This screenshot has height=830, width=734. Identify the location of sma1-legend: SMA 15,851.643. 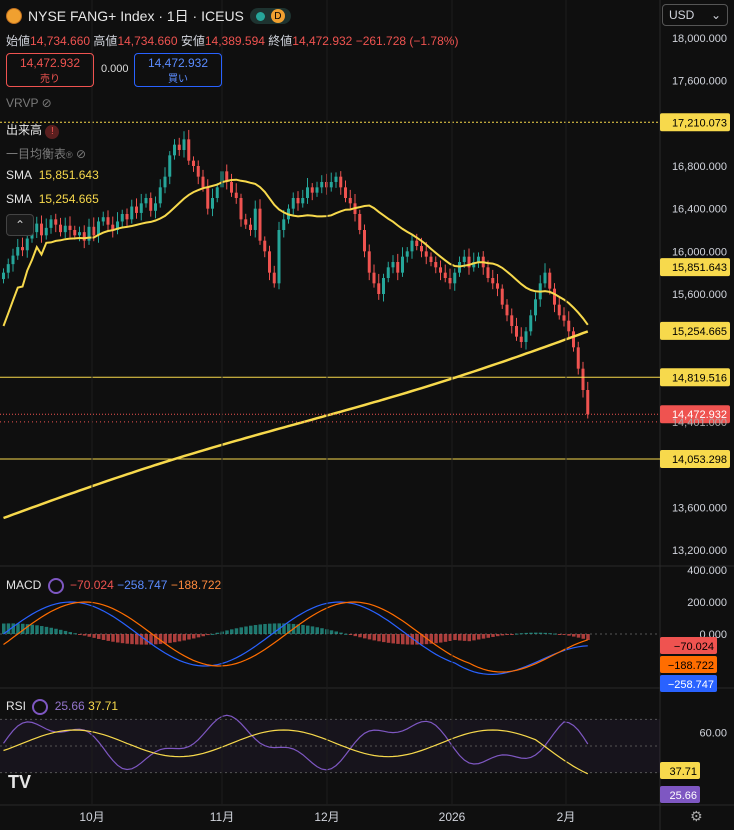
(52, 175).